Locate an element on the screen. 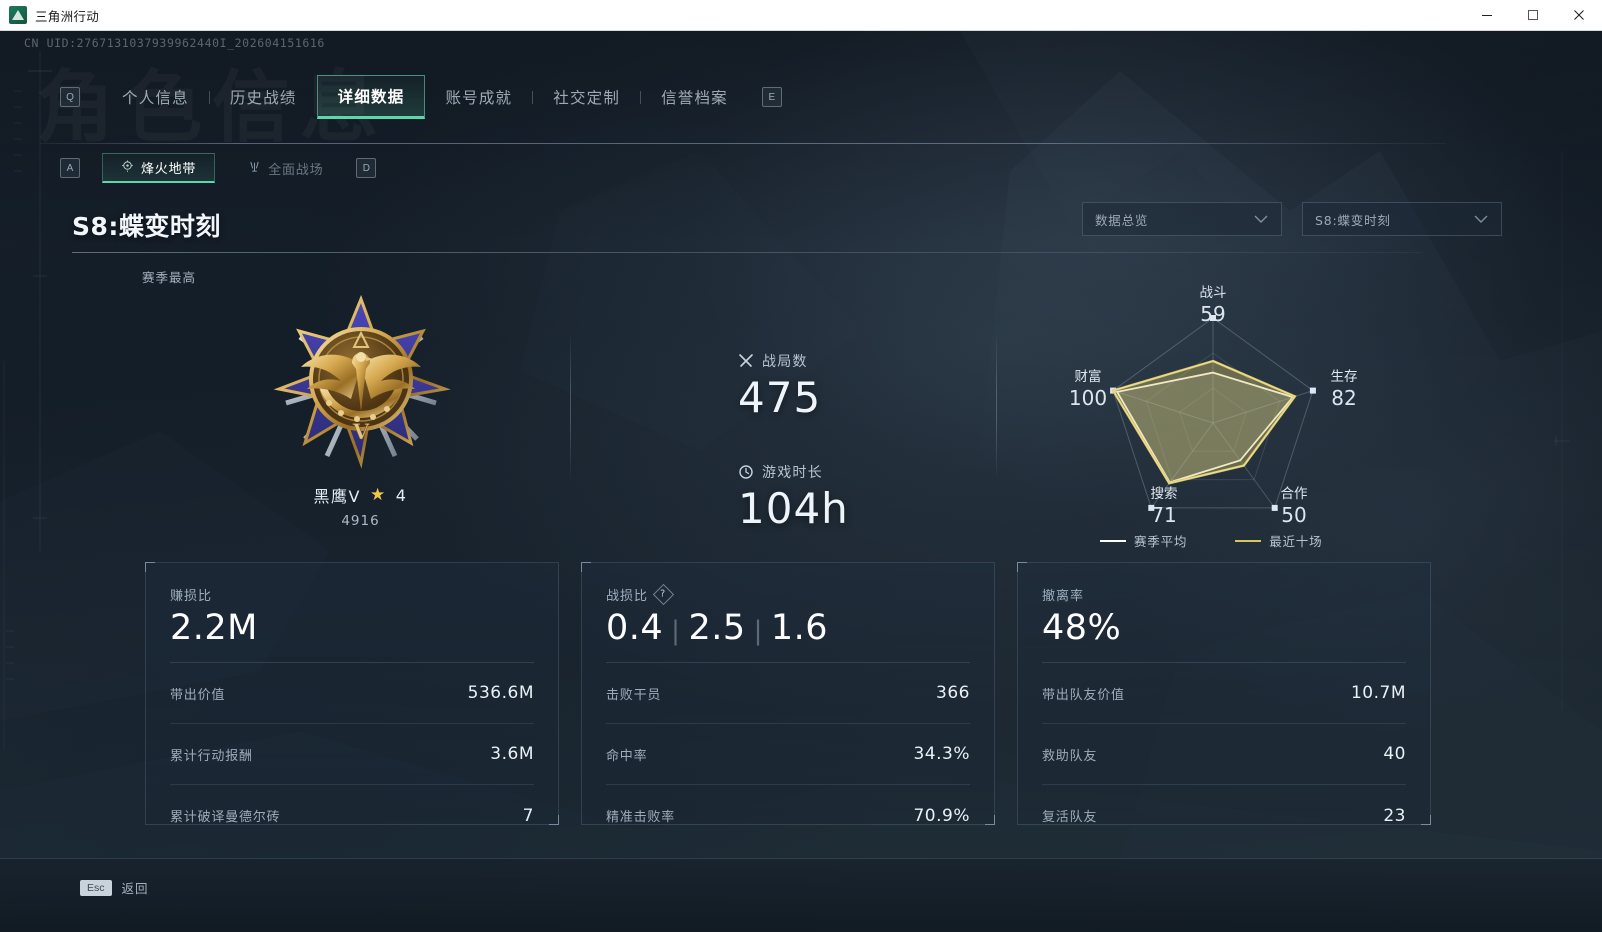 This screenshot has height=932, width=1602. legend-swatch is located at coordinates (1113, 540).